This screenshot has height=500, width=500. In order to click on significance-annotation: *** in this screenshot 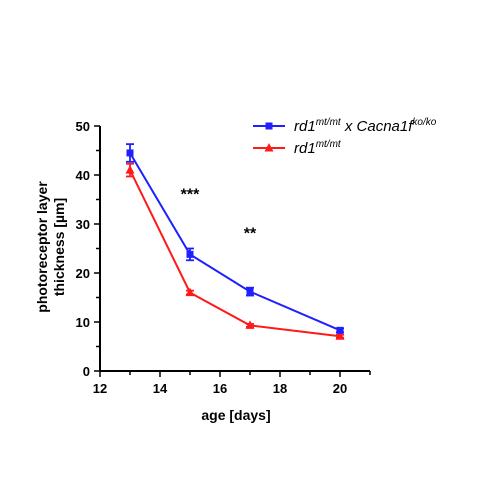, I will do `click(190, 195)`.